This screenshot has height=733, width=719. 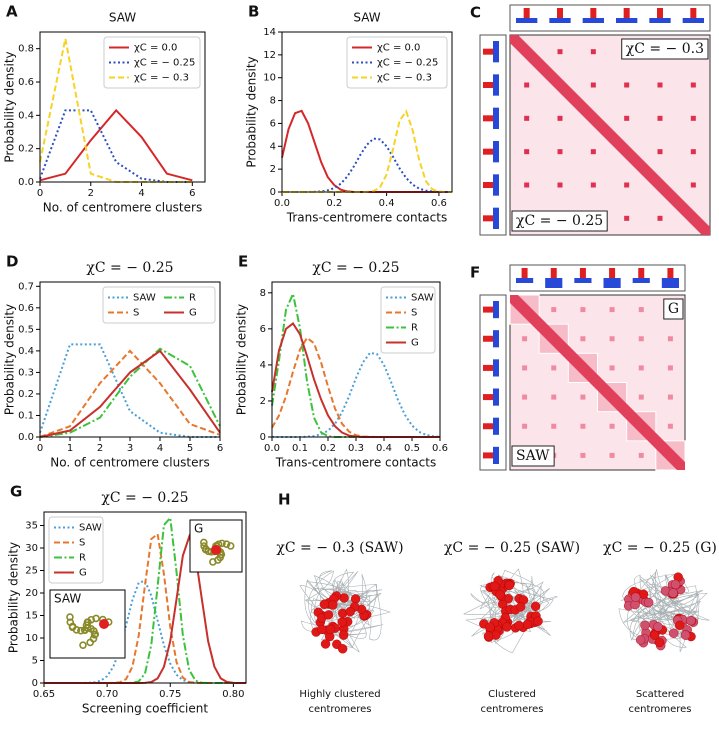 I want to click on inset-chain, so click(x=85, y=630).